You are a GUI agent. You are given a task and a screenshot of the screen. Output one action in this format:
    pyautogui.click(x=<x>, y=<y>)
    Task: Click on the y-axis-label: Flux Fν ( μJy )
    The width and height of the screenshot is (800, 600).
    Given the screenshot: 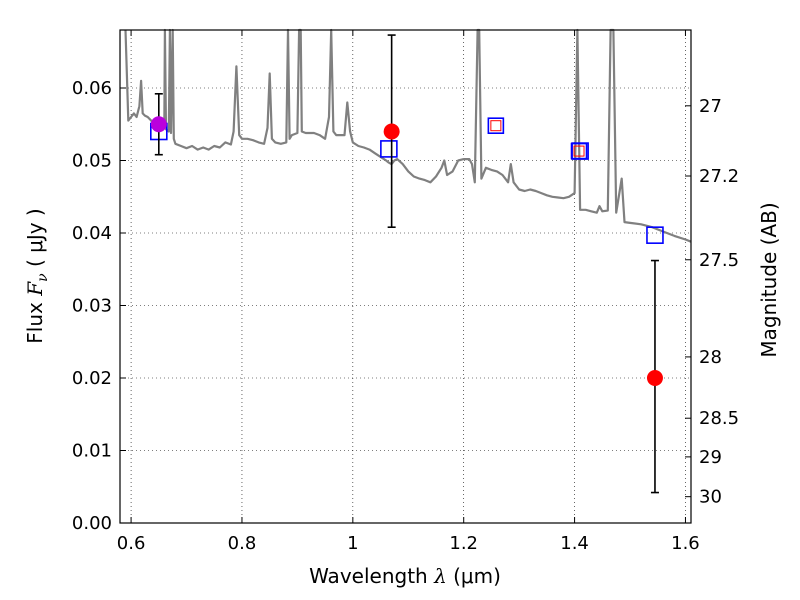 What is the action you would take?
    pyautogui.click(x=37, y=275)
    